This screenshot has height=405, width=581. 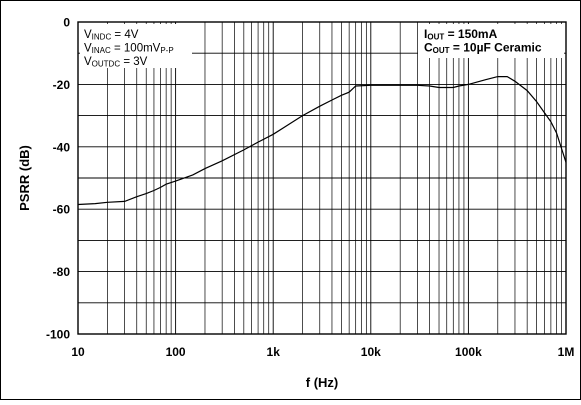 What do you see at coordinates (62, 210) in the screenshot?
I see `y-tick-label: -60` at bounding box center [62, 210].